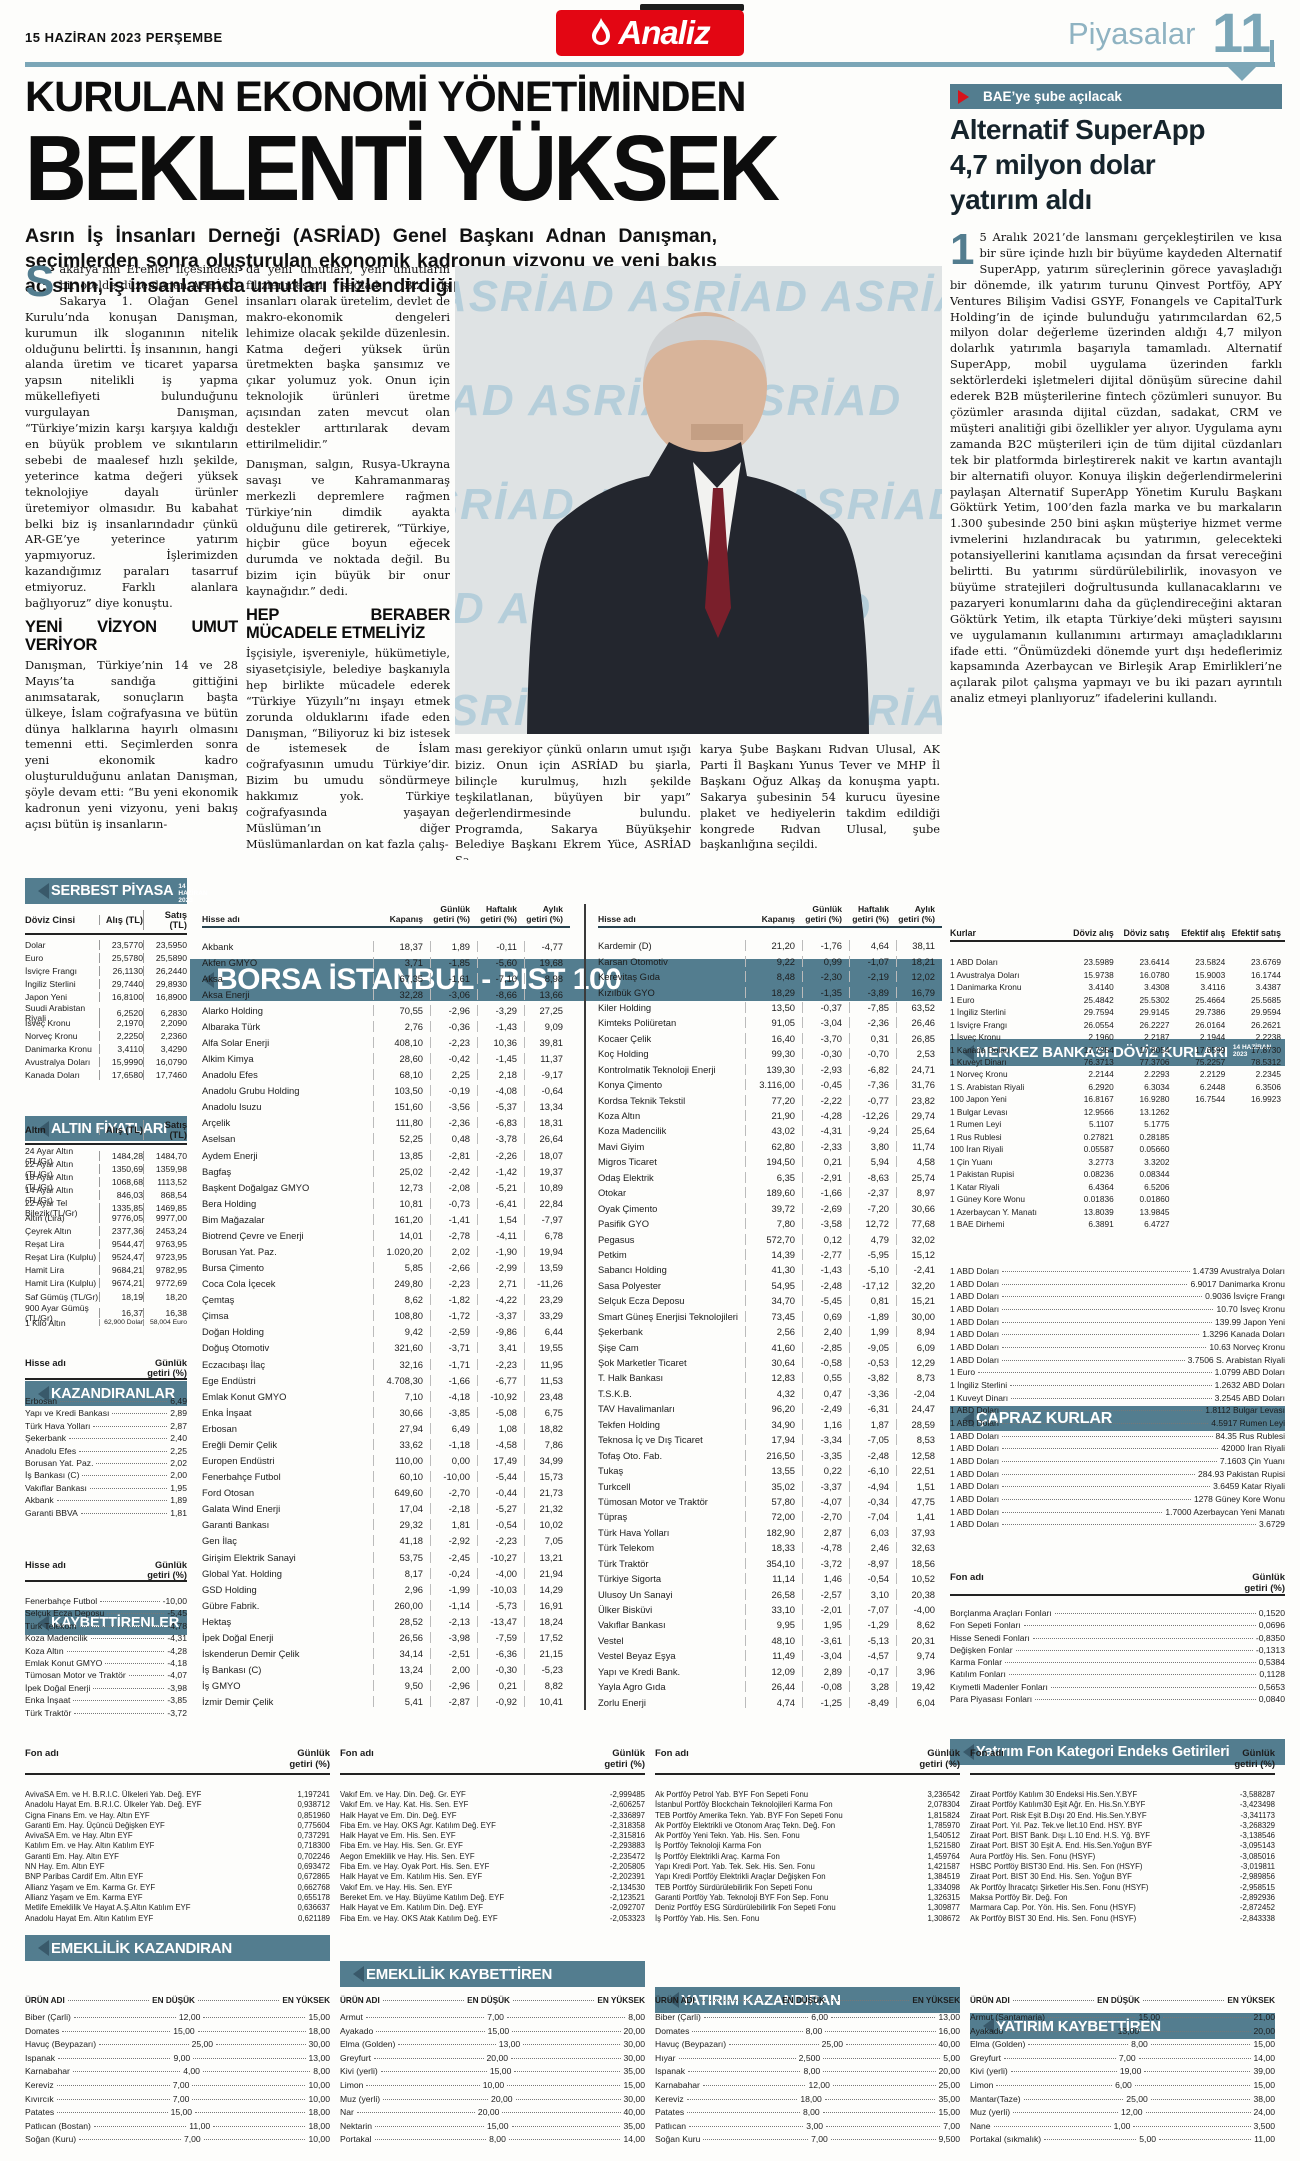  What do you see at coordinates (1019, 1897) in the screenshot?
I see `cell: Maksa Portföy Bir. Değ. Fon` at bounding box center [1019, 1897].